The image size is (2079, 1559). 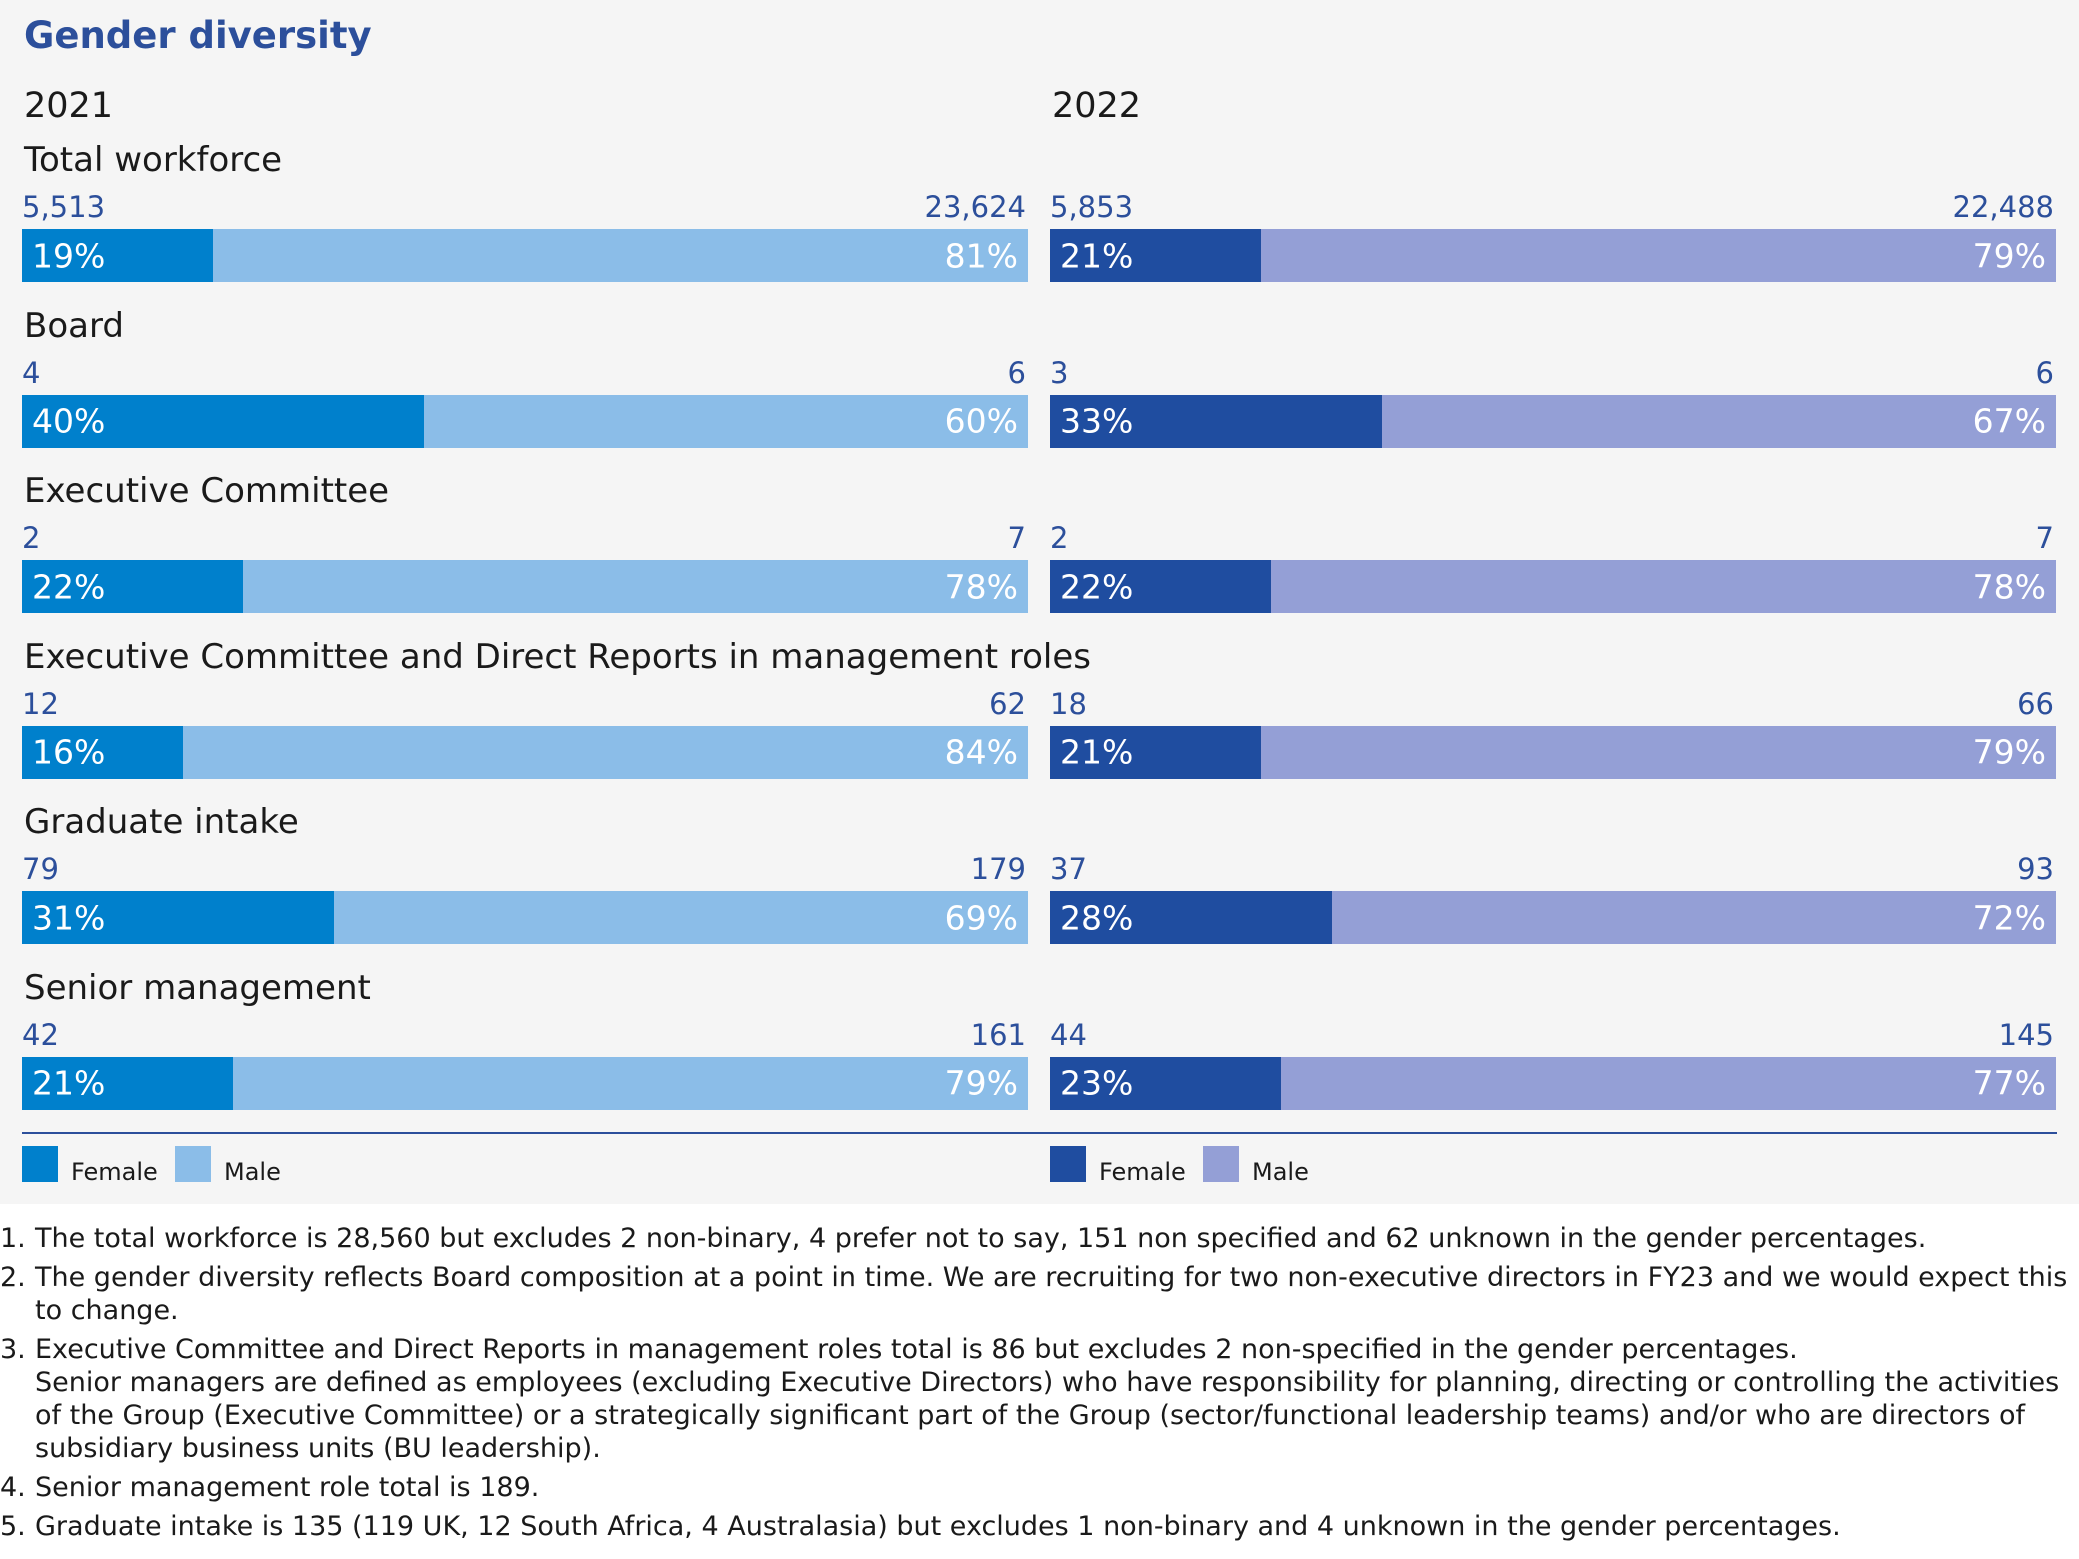 What do you see at coordinates (2009, 917) in the screenshot?
I see `male-pct-label: 72%` at bounding box center [2009, 917].